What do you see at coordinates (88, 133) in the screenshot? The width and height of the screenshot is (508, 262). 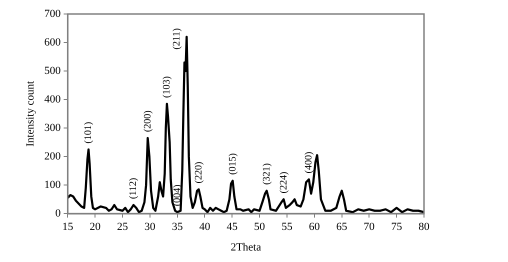 I see `annotation: (101)` at bounding box center [88, 133].